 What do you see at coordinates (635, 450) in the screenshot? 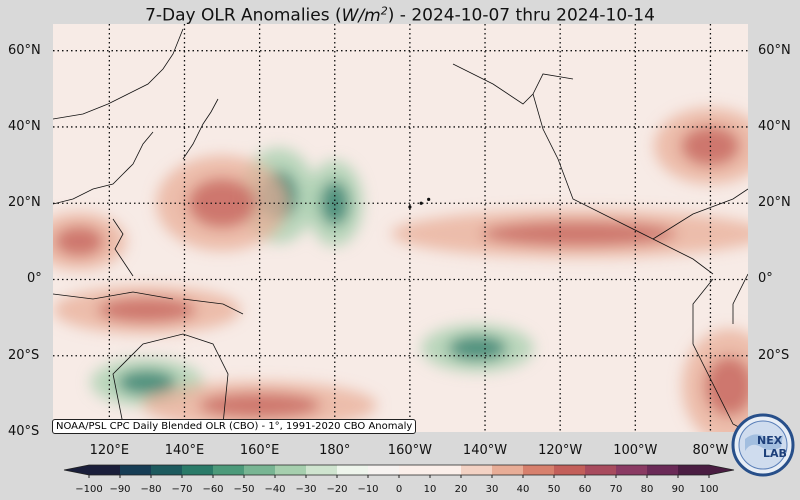
I see `lon-label: 100°W` at bounding box center [635, 450].